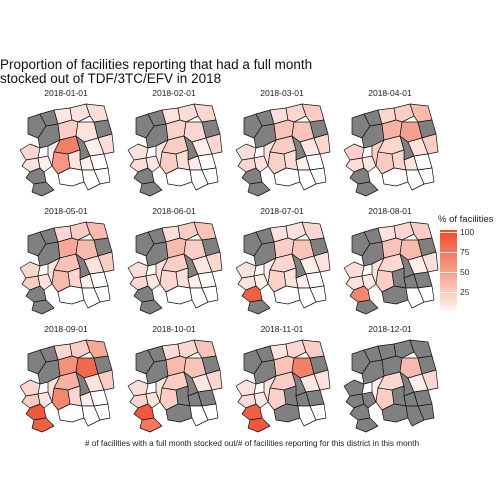  What do you see at coordinates (448, 271) in the screenshot?
I see `legend-colorbar` at bounding box center [448, 271].